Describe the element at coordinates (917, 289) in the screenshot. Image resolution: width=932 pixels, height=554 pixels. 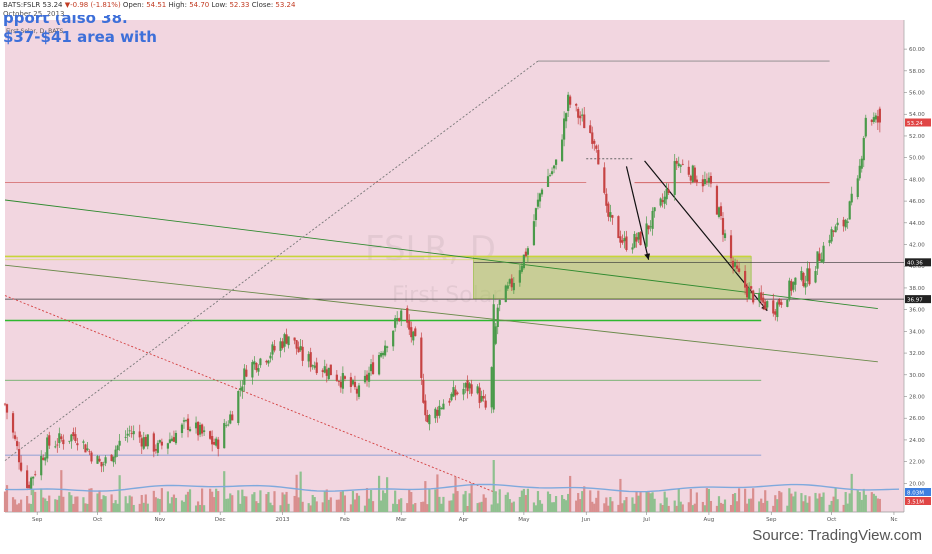
I see `price-tick-label: 38.00` at that location.